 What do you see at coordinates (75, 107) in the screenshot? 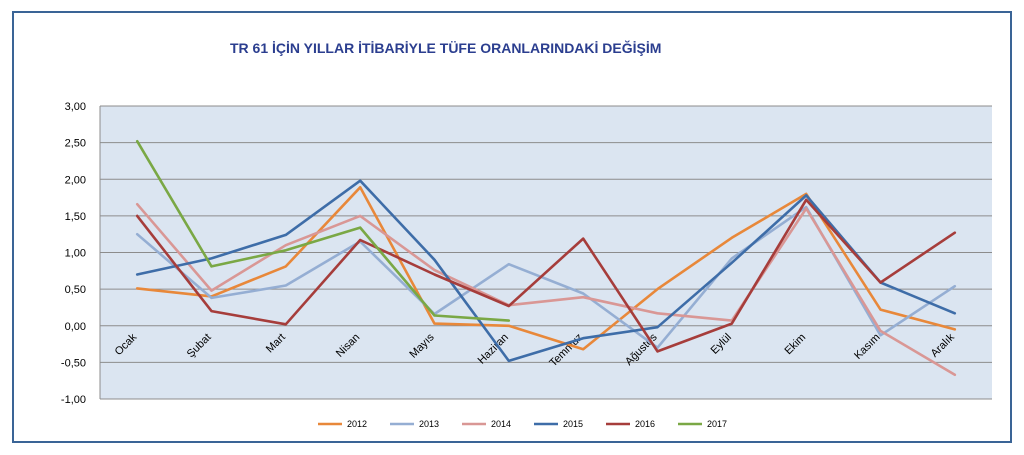
I see `y-tick-label: 3,00` at bounding box center [75, 107].